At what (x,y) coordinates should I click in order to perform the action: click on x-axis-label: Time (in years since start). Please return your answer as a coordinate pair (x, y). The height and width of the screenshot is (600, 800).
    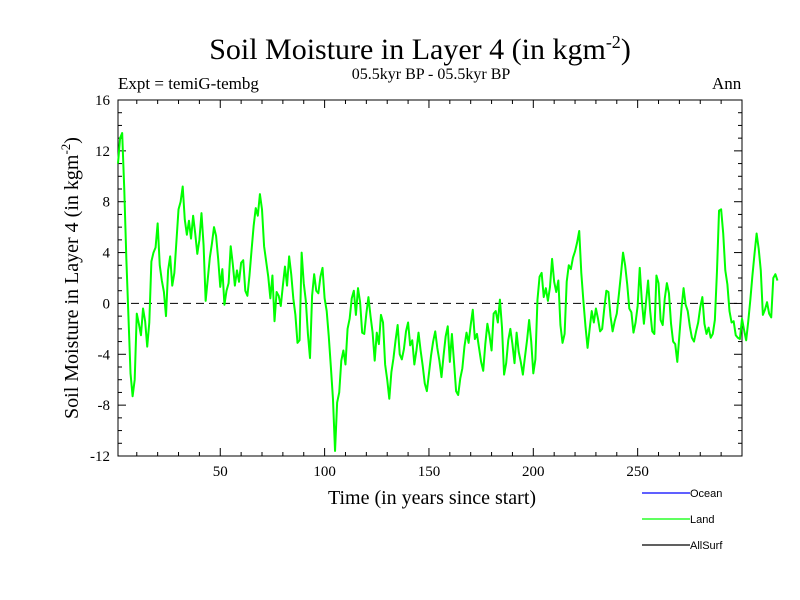
    Looking at the image, I should click on (432, 498).